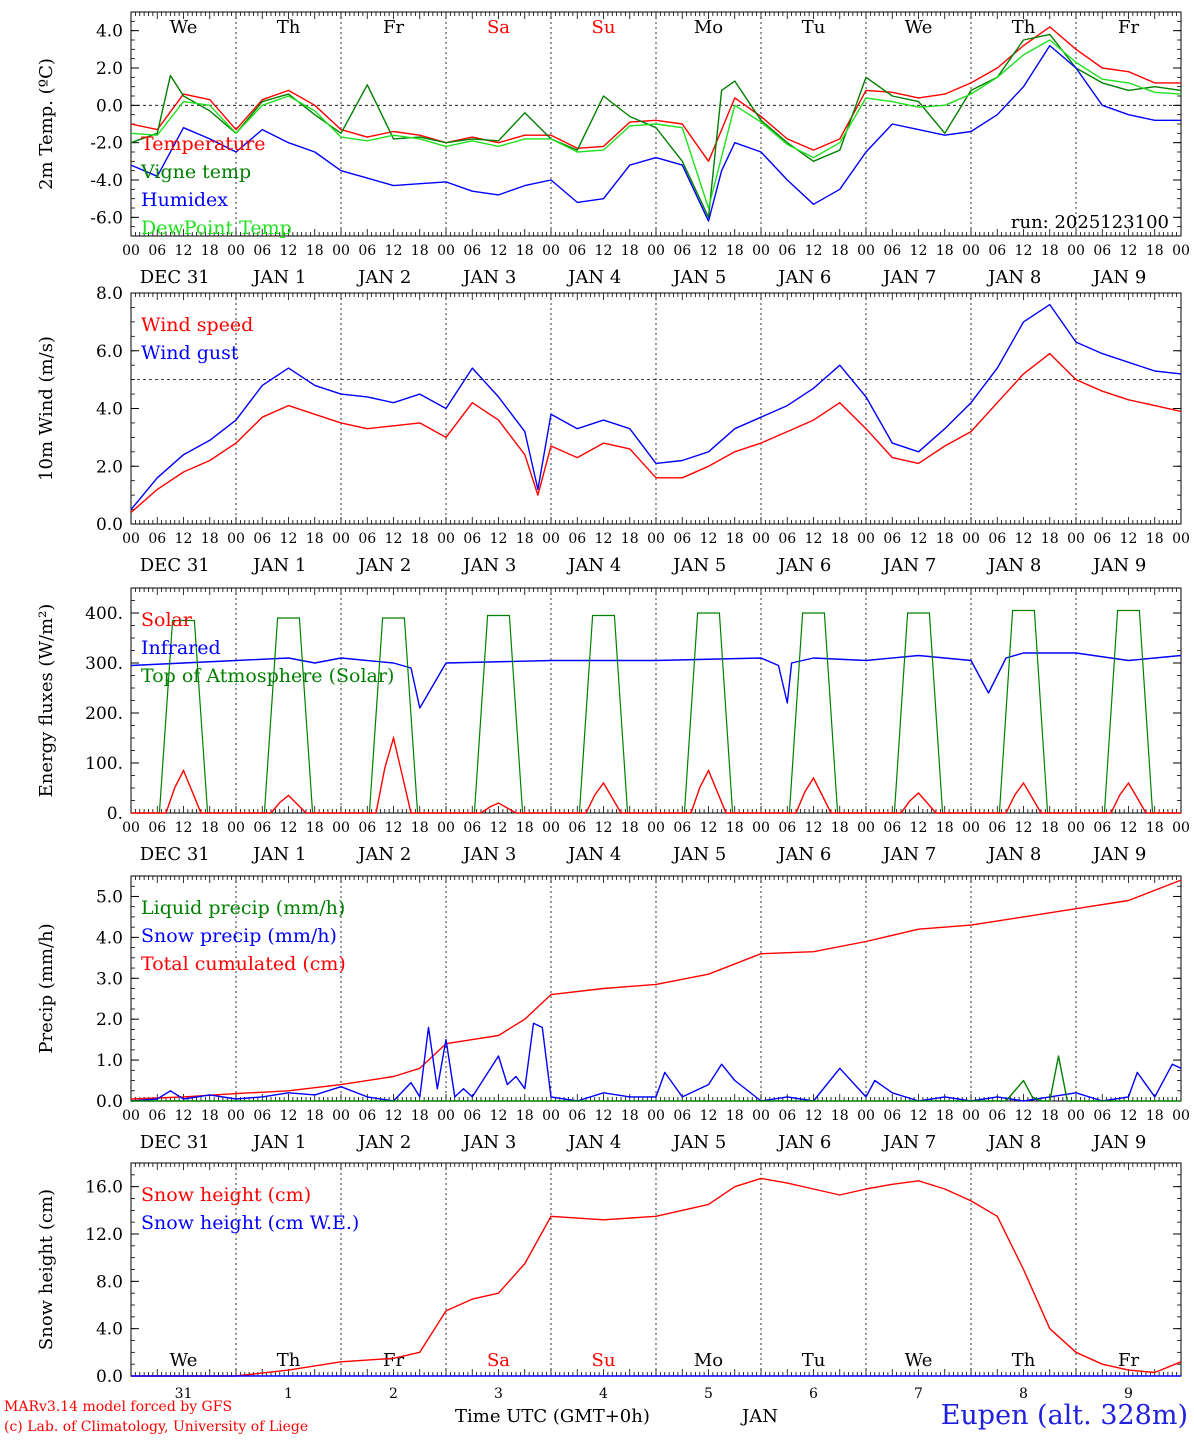 The height and width of the screenshot is (1440, 1194). Describe the element at coordinates (46, 1269) in the screenshot. I see `y-axis-title: Snow height (cm)` at that location.